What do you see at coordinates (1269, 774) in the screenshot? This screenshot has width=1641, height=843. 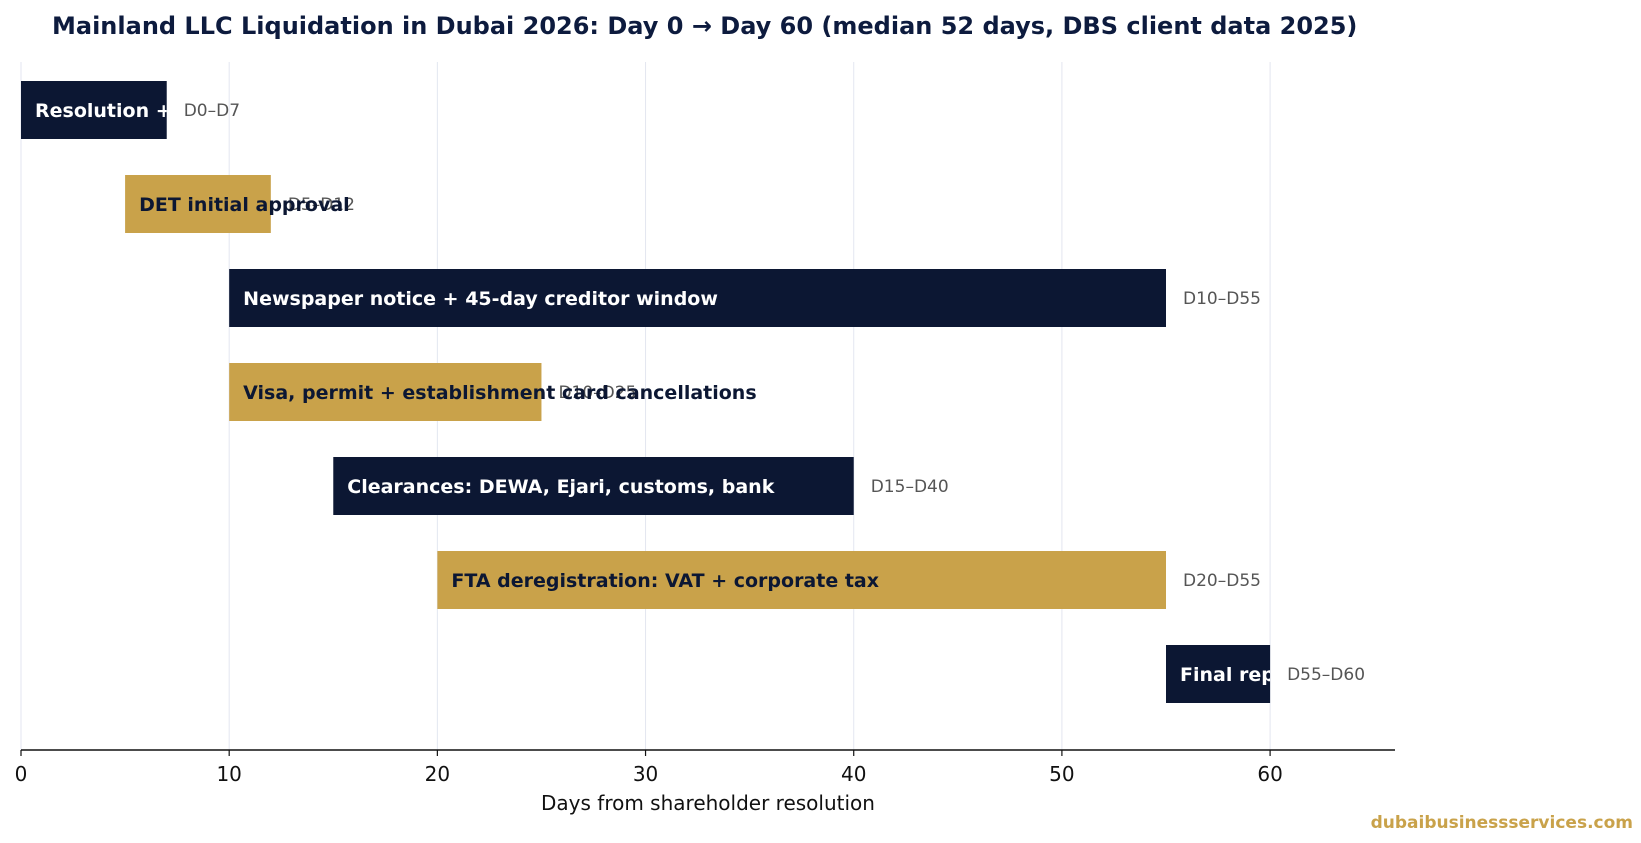 I see `x-tick-label: 60` at bounding box center [1269, 774].